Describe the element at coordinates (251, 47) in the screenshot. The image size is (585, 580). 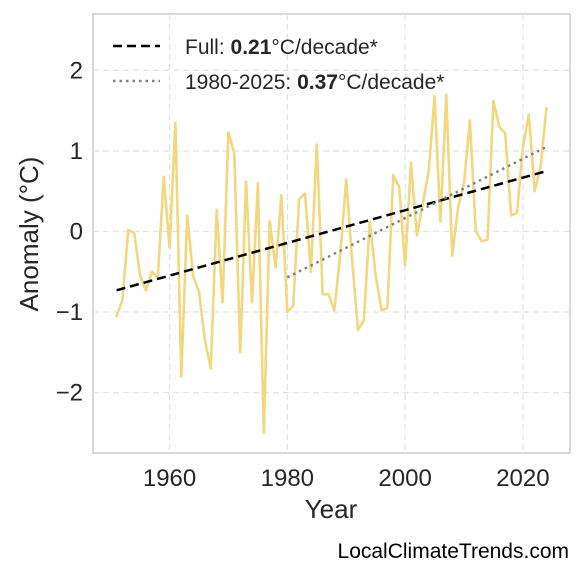
I see `legend-full-value: 0.21` at that location.